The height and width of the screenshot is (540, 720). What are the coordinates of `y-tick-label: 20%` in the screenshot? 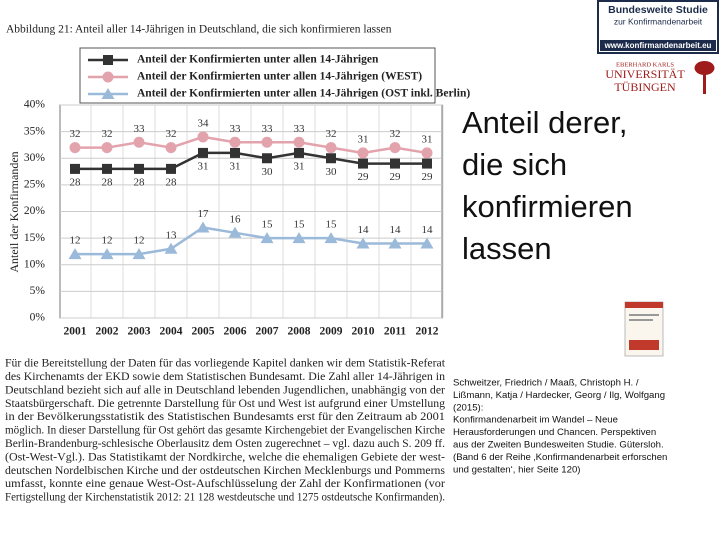 It's located at (35, 211).